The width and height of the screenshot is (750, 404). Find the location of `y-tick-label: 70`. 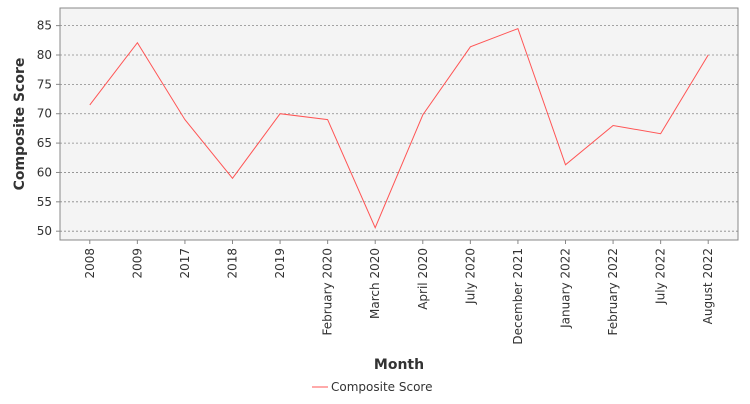

y-tick-label: 70 is located at coordinates (44, 114).